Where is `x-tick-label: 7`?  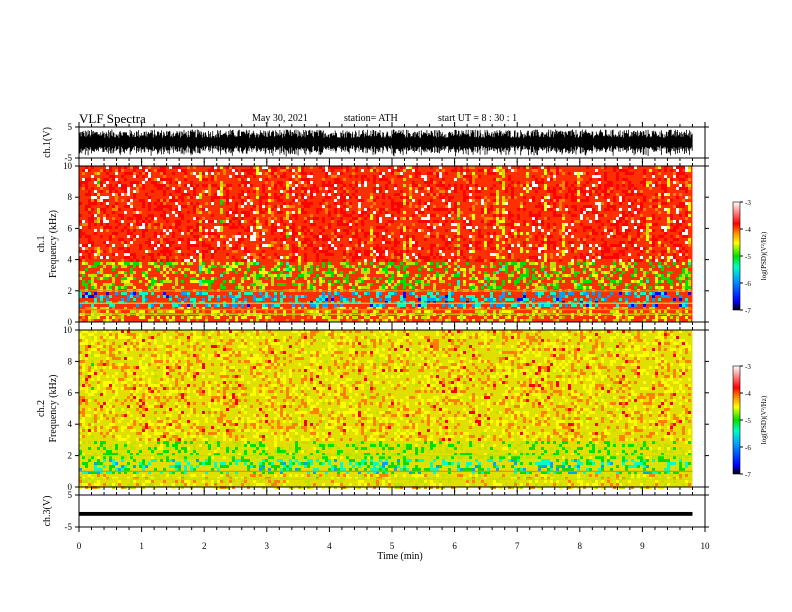 x-tick-label: 7 is located at coordinates (517, 546).